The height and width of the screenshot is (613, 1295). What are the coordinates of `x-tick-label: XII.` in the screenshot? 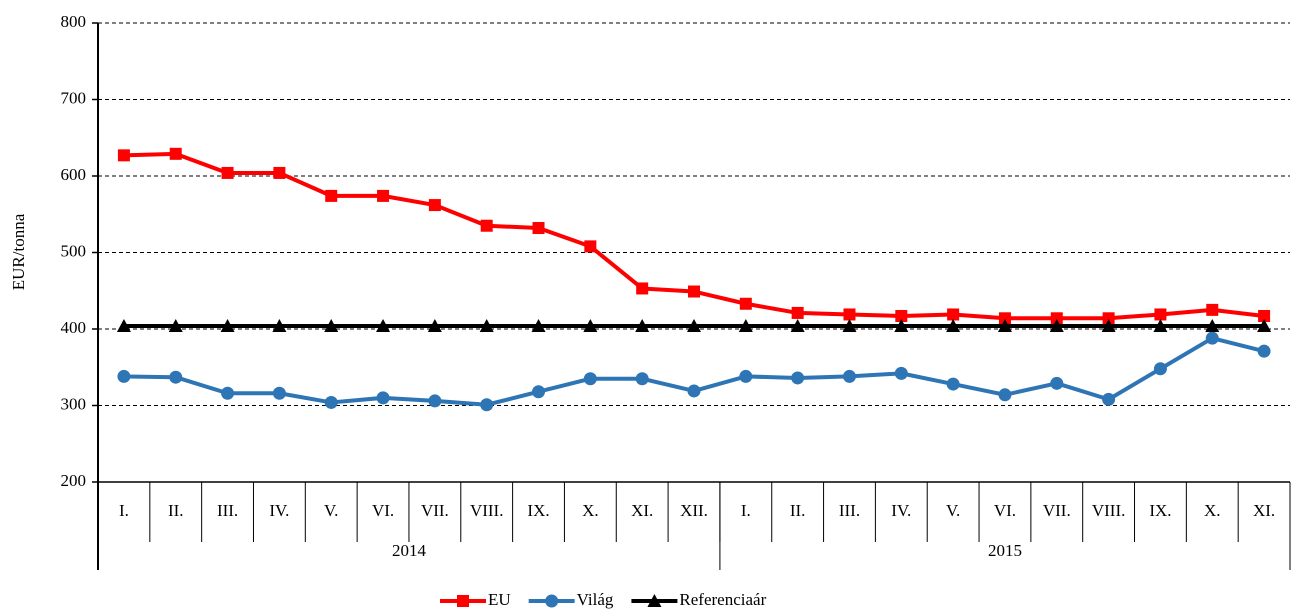 It's located at (694, 510).